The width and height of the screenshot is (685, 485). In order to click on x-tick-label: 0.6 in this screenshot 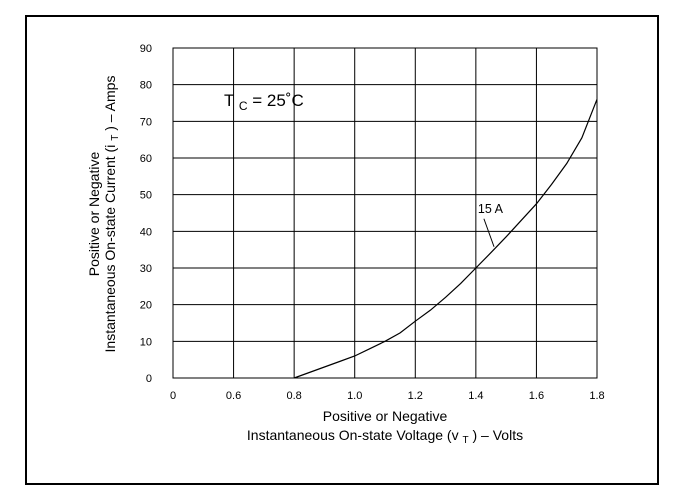, I will do `click(233, 396)`.